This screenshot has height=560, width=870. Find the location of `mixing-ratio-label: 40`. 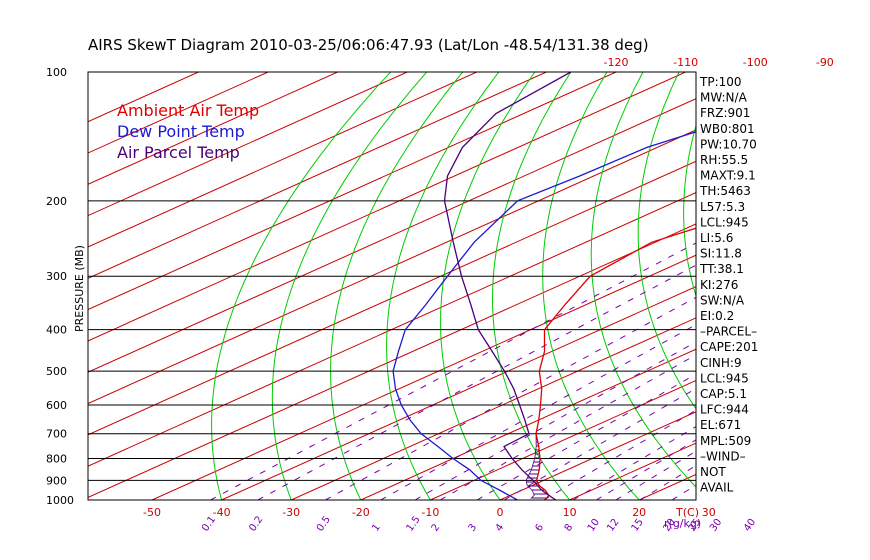

mixing-ratio-label: 40 is located at coordinates (750, 525).